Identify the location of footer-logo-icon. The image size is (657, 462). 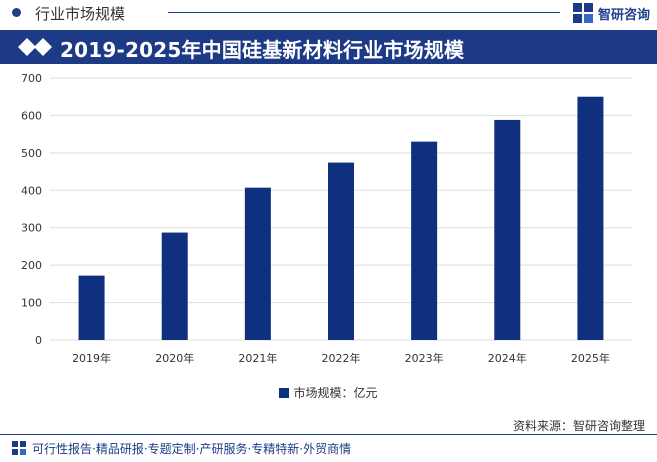
(19, 448).